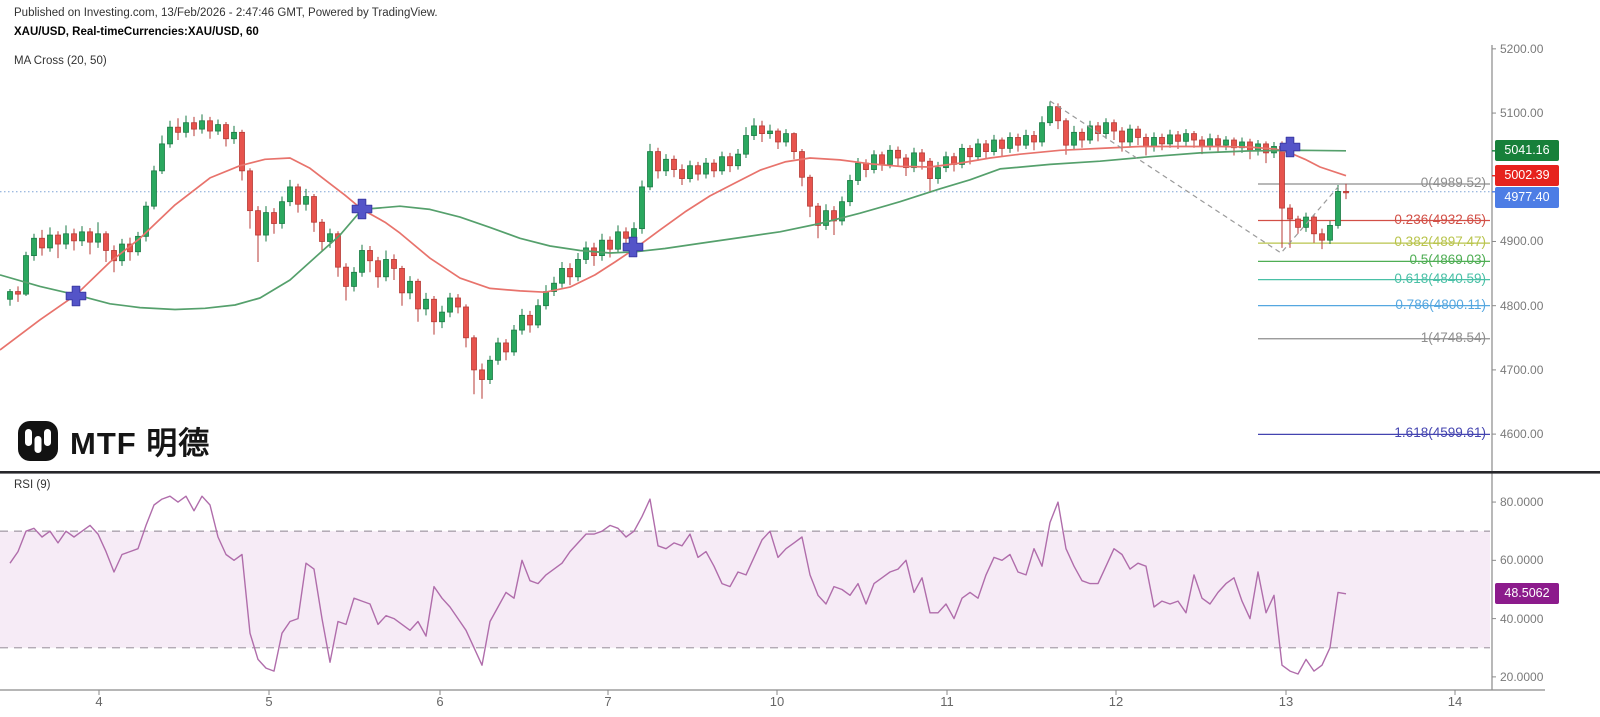 The width and height of the screenshot is (1600, 717). I want to click on price-axis-label: 4700.00, so click(1522, 370).